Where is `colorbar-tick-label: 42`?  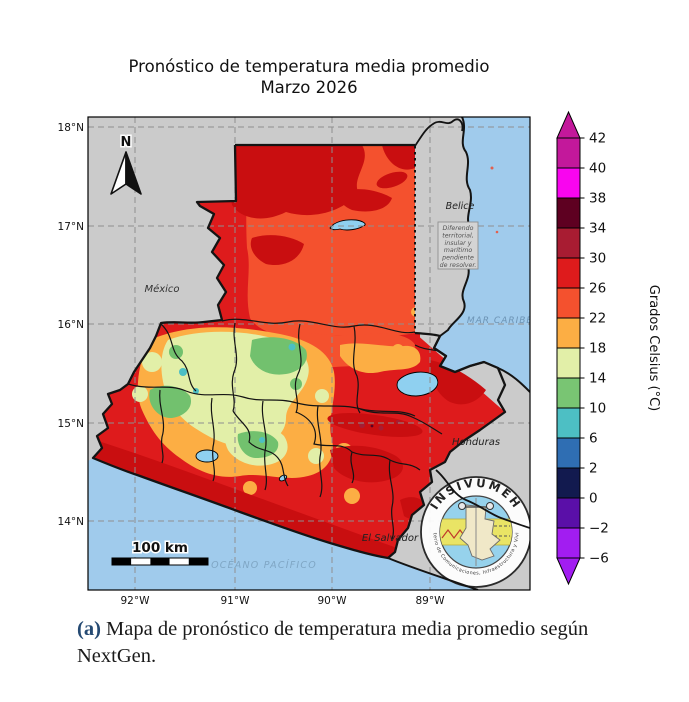 colorbar-tick-label: 42 is located at coordinates (597, 139).